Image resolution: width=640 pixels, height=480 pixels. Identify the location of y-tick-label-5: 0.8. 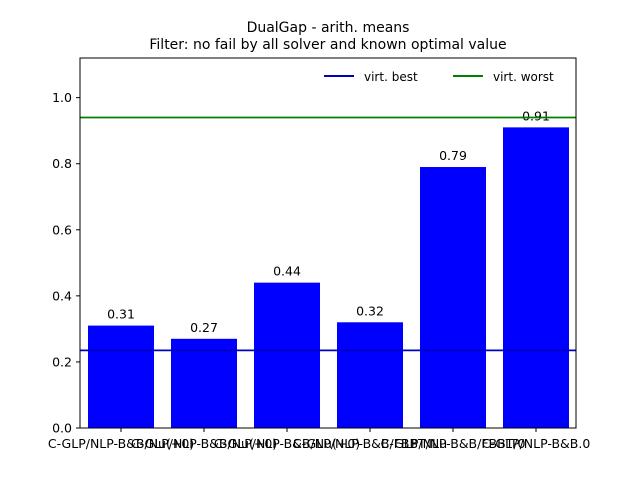
(62, 163).